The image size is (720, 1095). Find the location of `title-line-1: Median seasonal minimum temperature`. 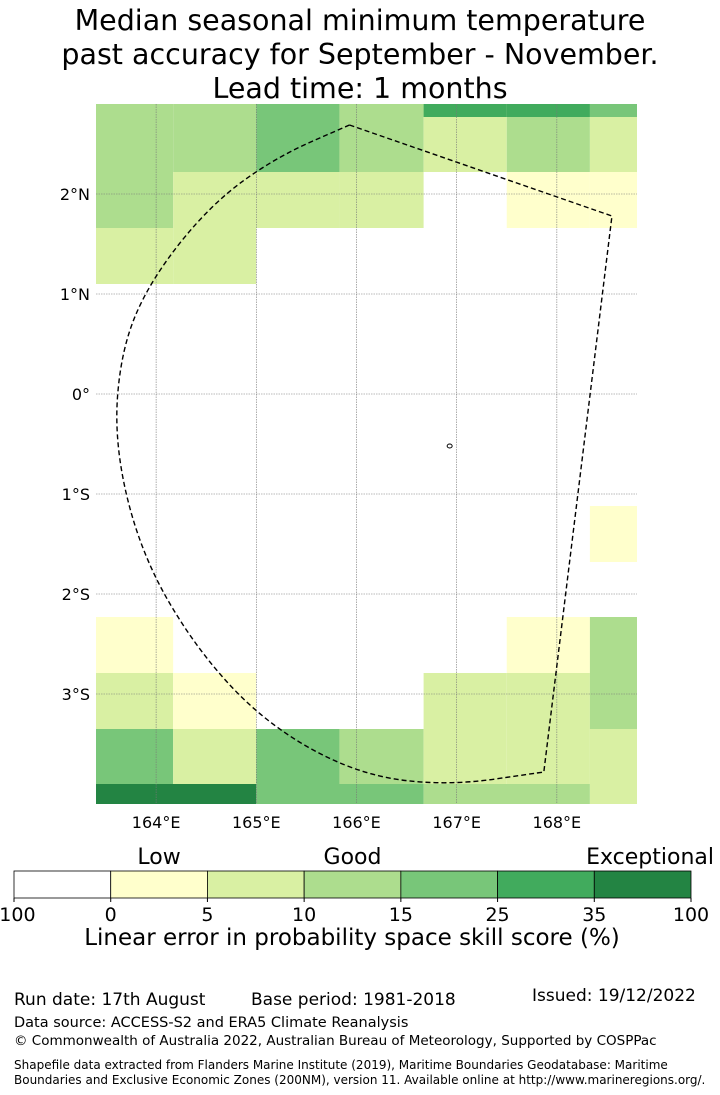

title-line-1: Median seasonal minimum temperature is located at coordinates (360, 20).